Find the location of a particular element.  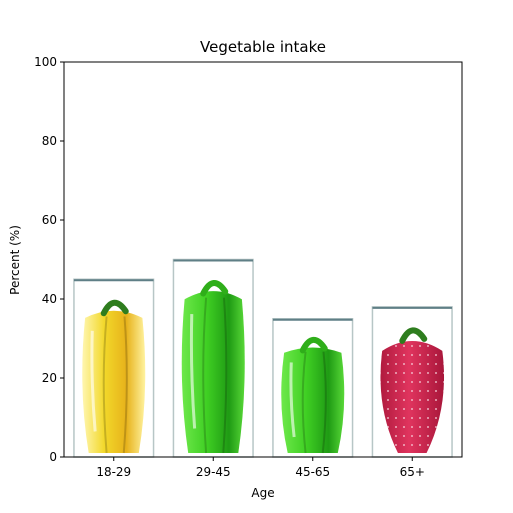

x-tick-label-3: 65+ is located at coordinates (412, 472).